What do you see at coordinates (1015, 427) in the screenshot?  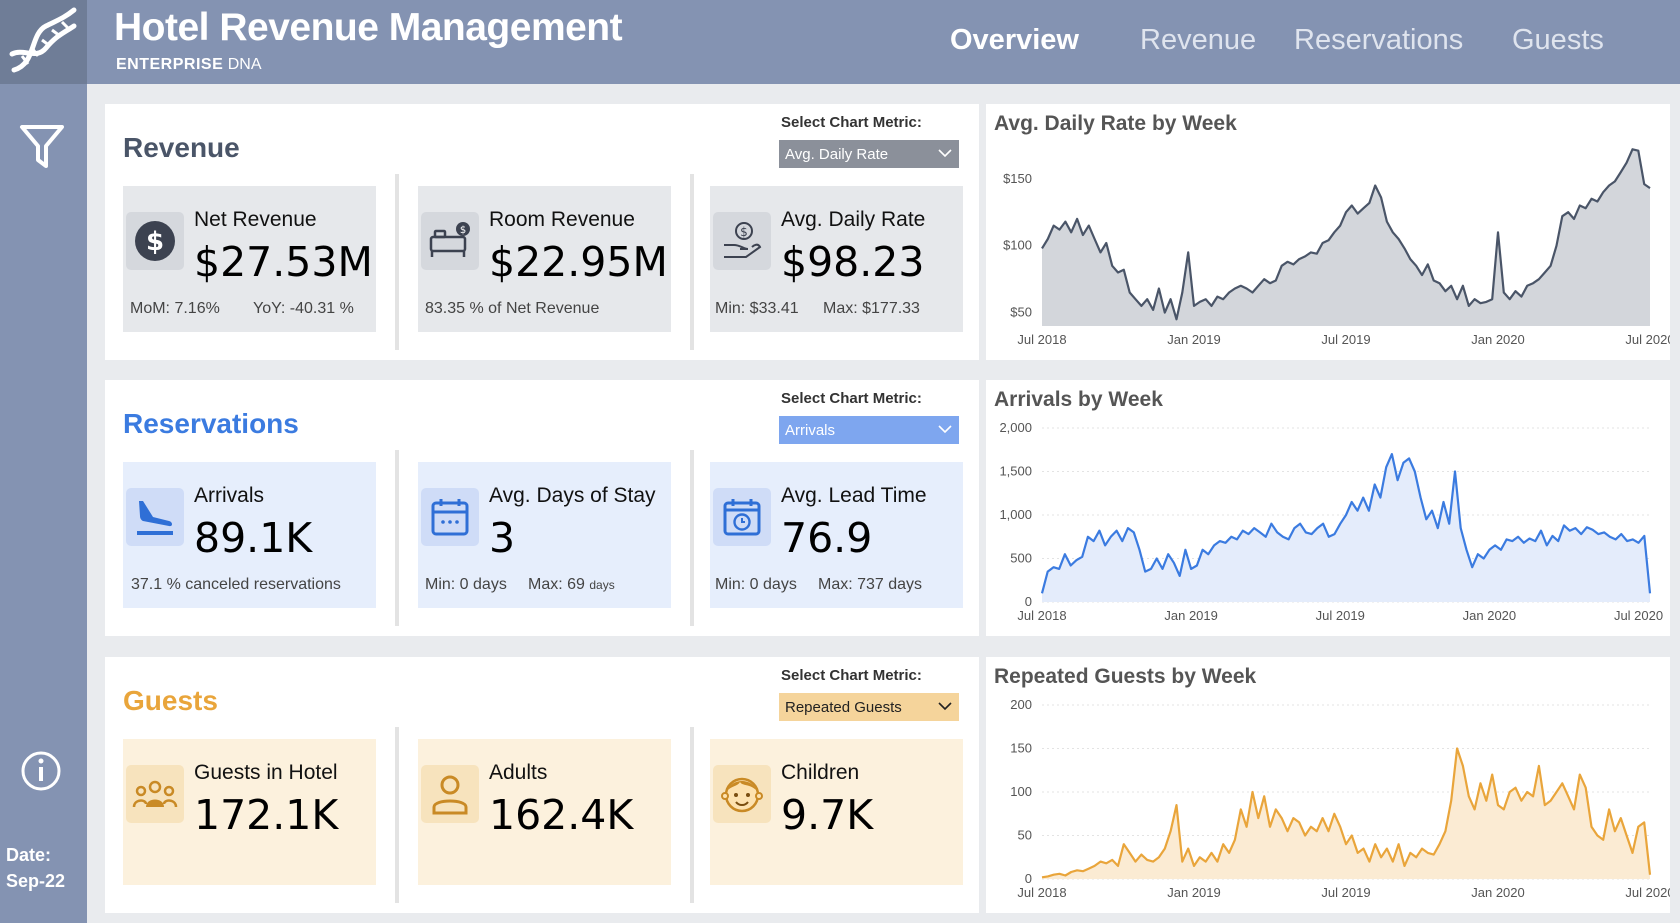 I see `y-tick-label: 2,000` at bounding box center [1015, 427].